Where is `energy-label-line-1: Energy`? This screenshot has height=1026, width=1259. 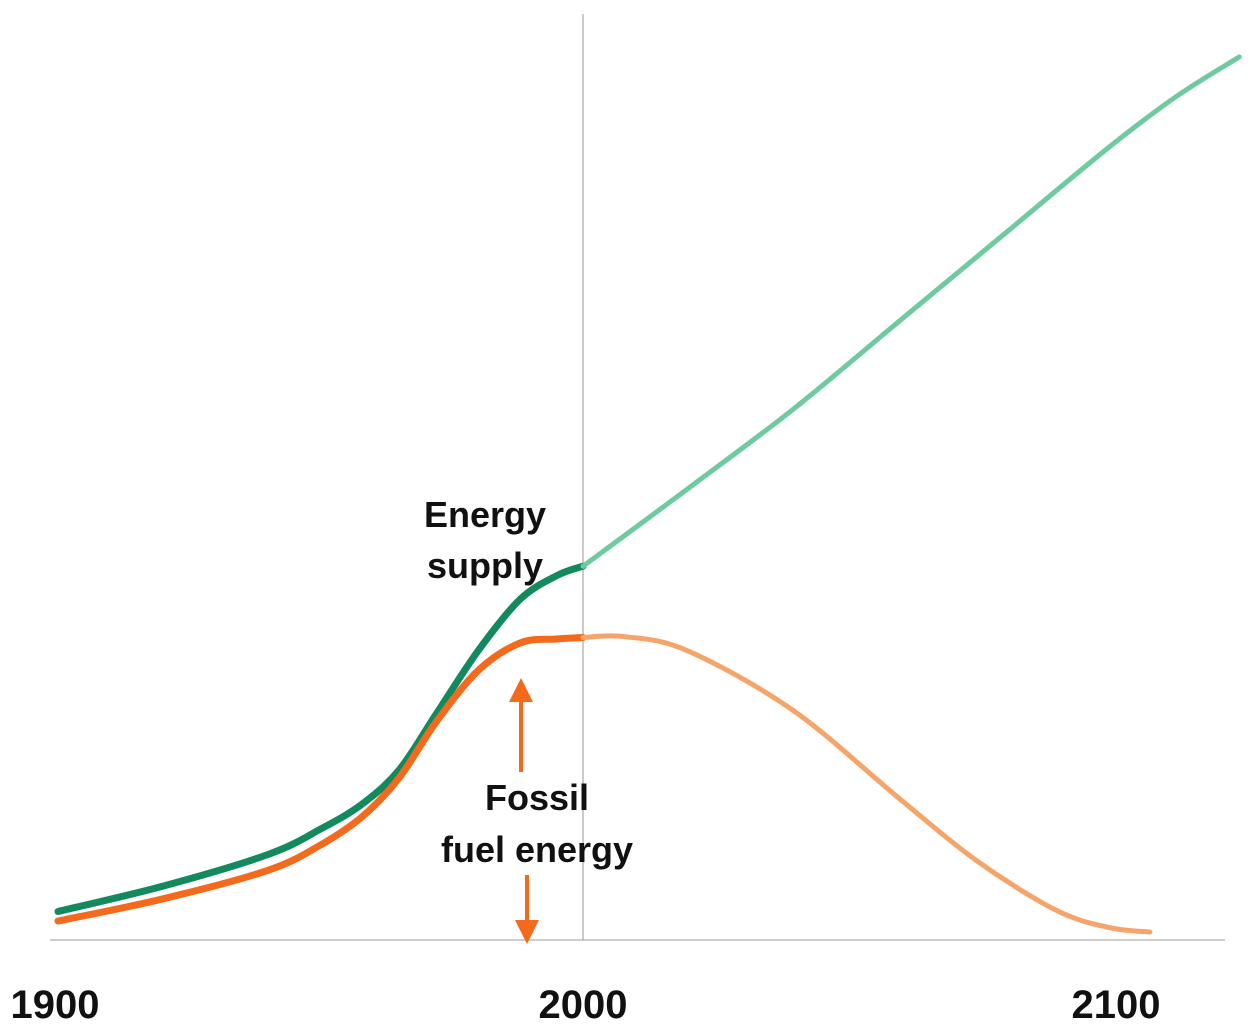 energy-label-line-1: Energy is located at coordinates (485, 514).